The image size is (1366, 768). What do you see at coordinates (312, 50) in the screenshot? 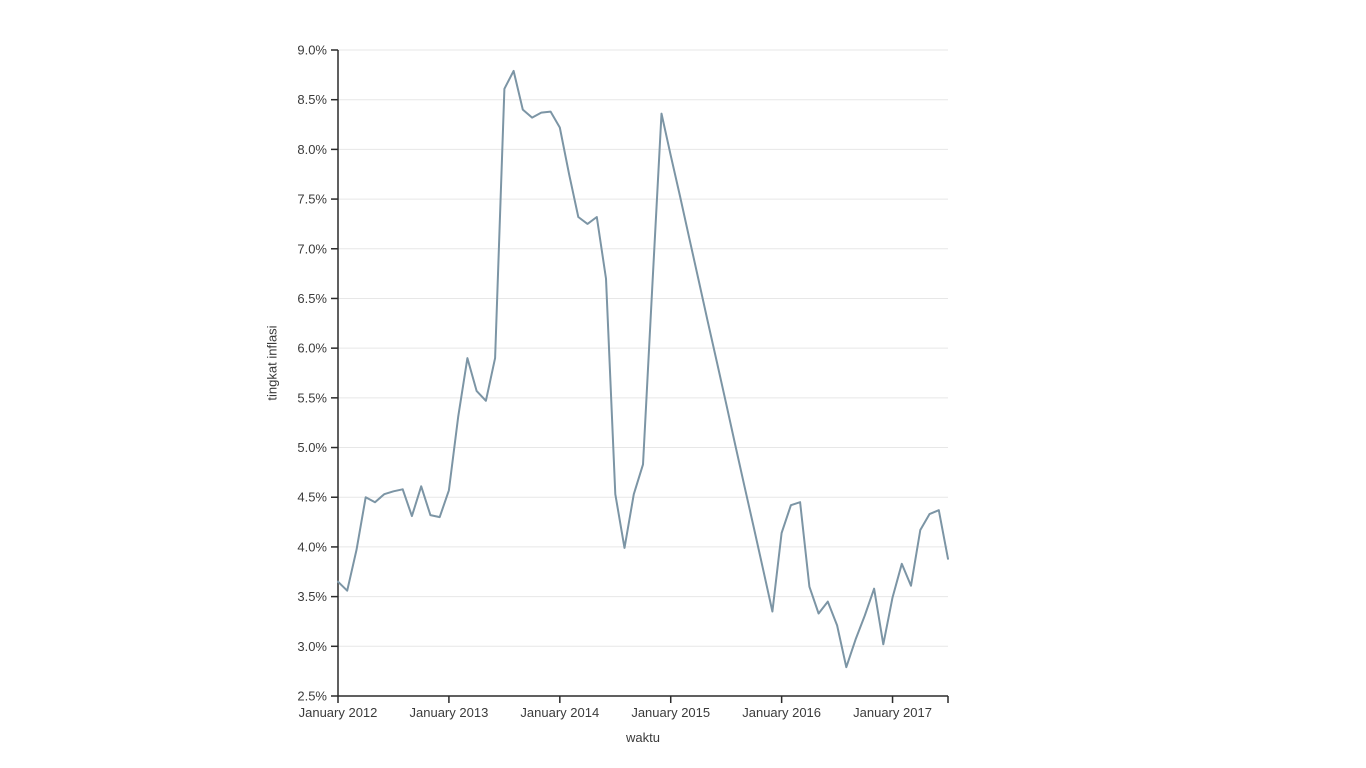
I see `y-tick-label: 9.0%` at bounding box center [312, 50].